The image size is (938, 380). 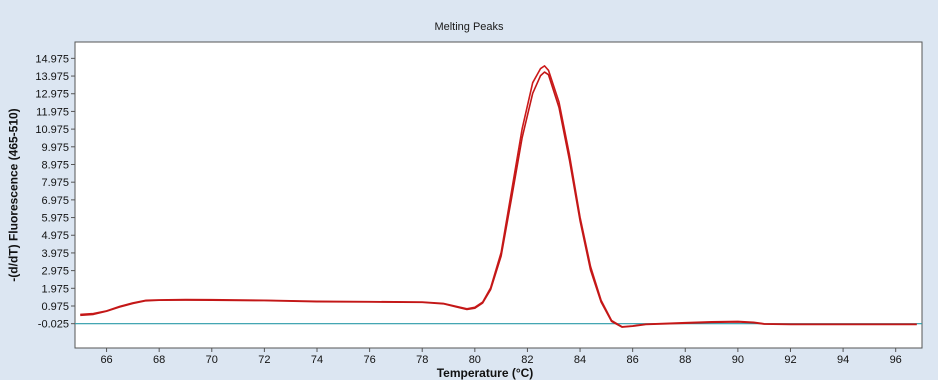 What do you see at coordinates (264, 360) in the screenshot?
I see `x-tick-label: 72` at bounding box center [264, 360].